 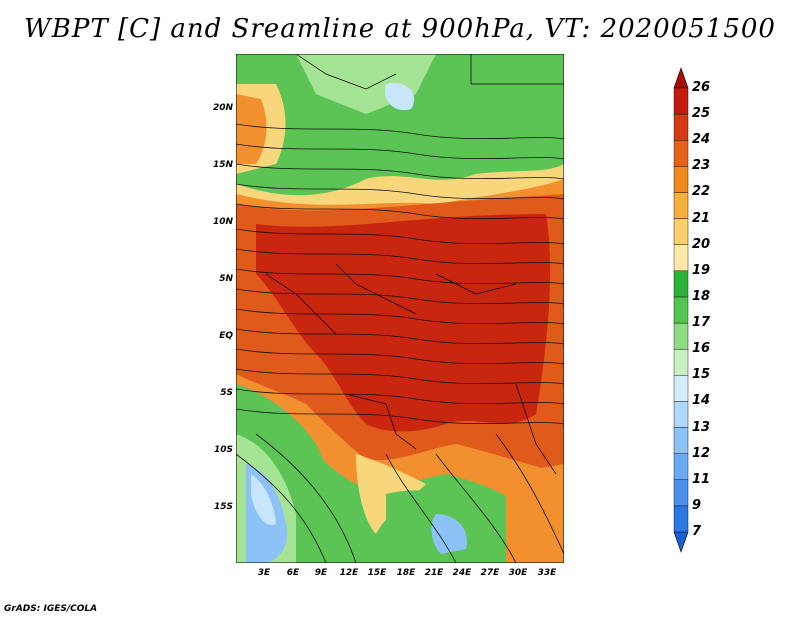 What do you see at coordinates (222, 222) in the screenshot?
I see `lat-label-10n: 10N` at bounding box center [222, 222].